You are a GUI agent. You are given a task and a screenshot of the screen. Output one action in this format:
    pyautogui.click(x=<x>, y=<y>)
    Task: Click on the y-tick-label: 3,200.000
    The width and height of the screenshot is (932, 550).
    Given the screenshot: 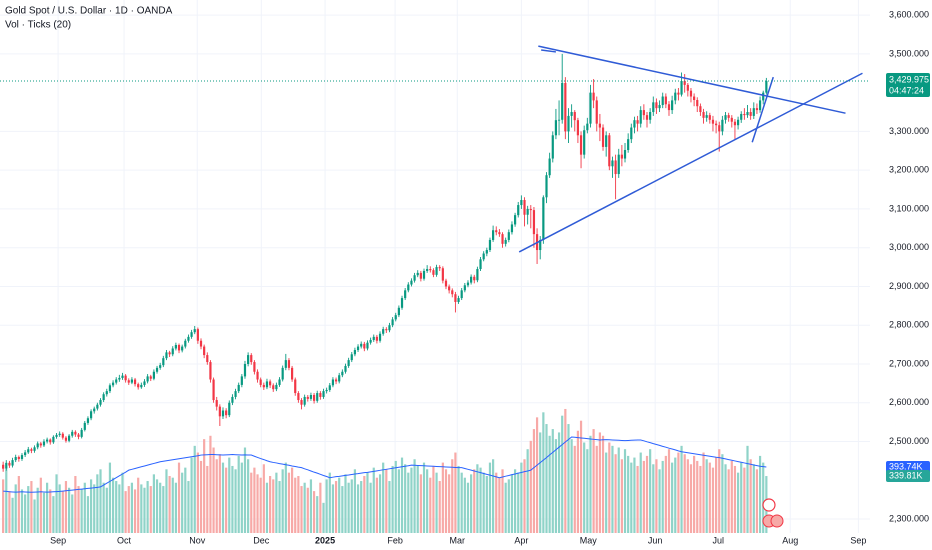 What is the action you would take?
    pyautogui.click(x=909, y=170)
    